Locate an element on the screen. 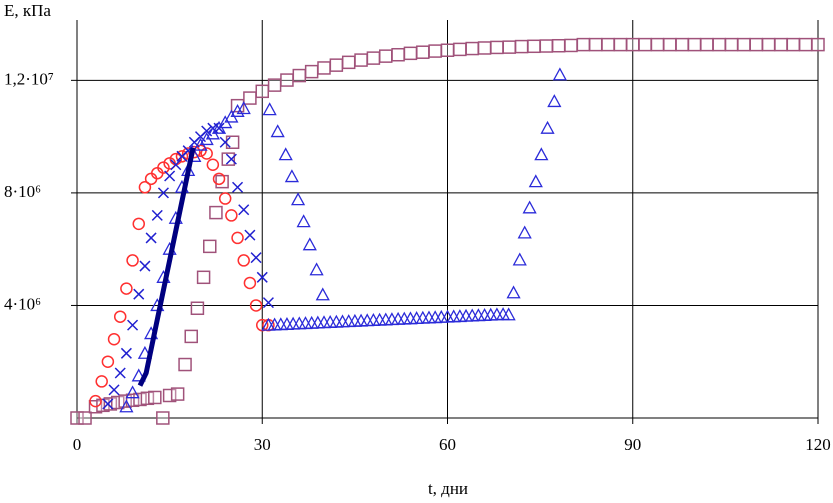 This screenshot has height=503, width=833. x-tick-label: 60 is located at coordinates (447, 444).